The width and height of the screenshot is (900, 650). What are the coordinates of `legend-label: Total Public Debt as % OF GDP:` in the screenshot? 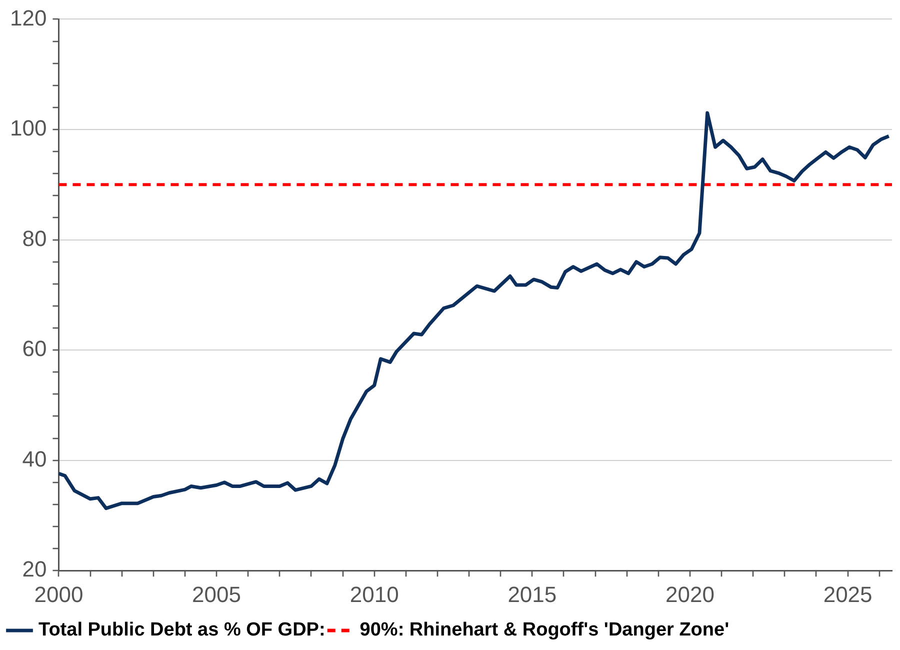 It's located at (182, 630).